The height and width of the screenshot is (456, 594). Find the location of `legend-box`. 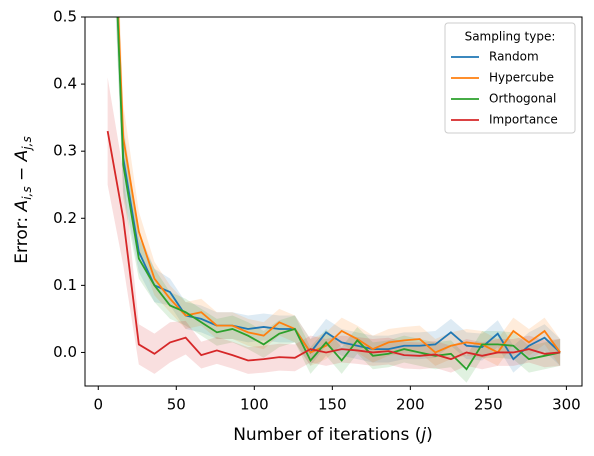

legend-box is located at coordinates (510, 78).